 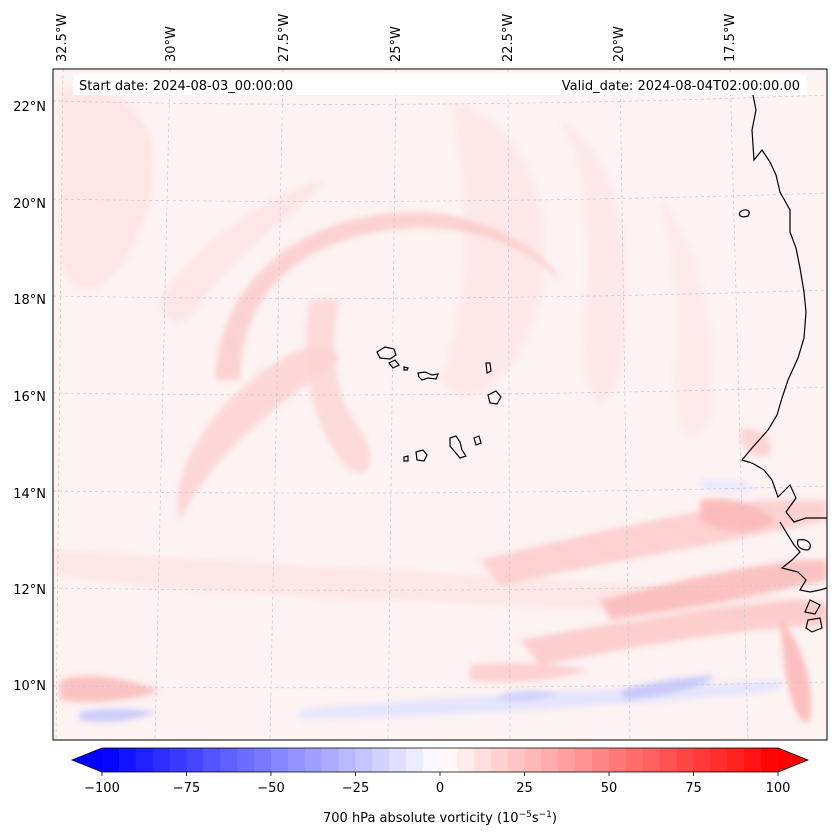 What do you see at coordinates (458, 447) in the screenshot?
I see `island-santiago` at bounding box center [458, 447].